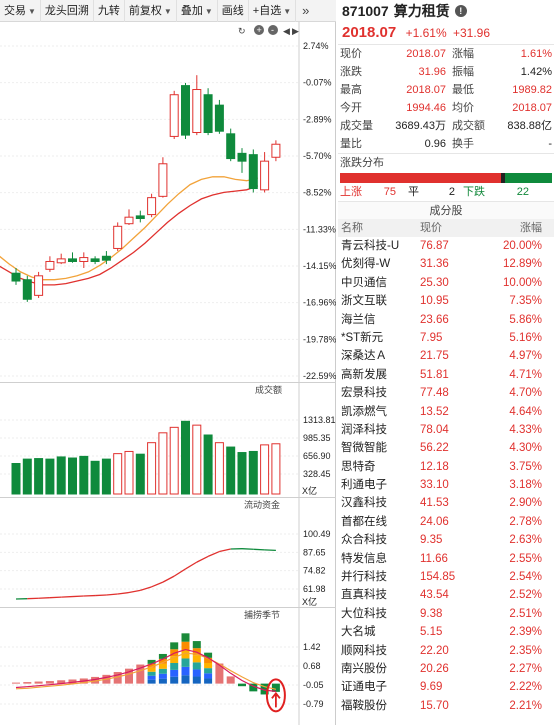  I want to click on component-change: 2.39%, so click(525, 632).